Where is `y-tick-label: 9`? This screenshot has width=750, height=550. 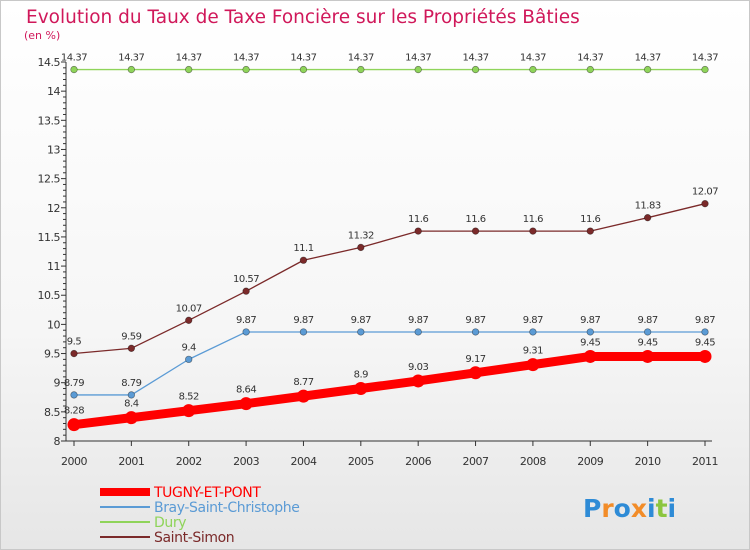
y-tick-label: 9 is located at coordinates (57, 383).